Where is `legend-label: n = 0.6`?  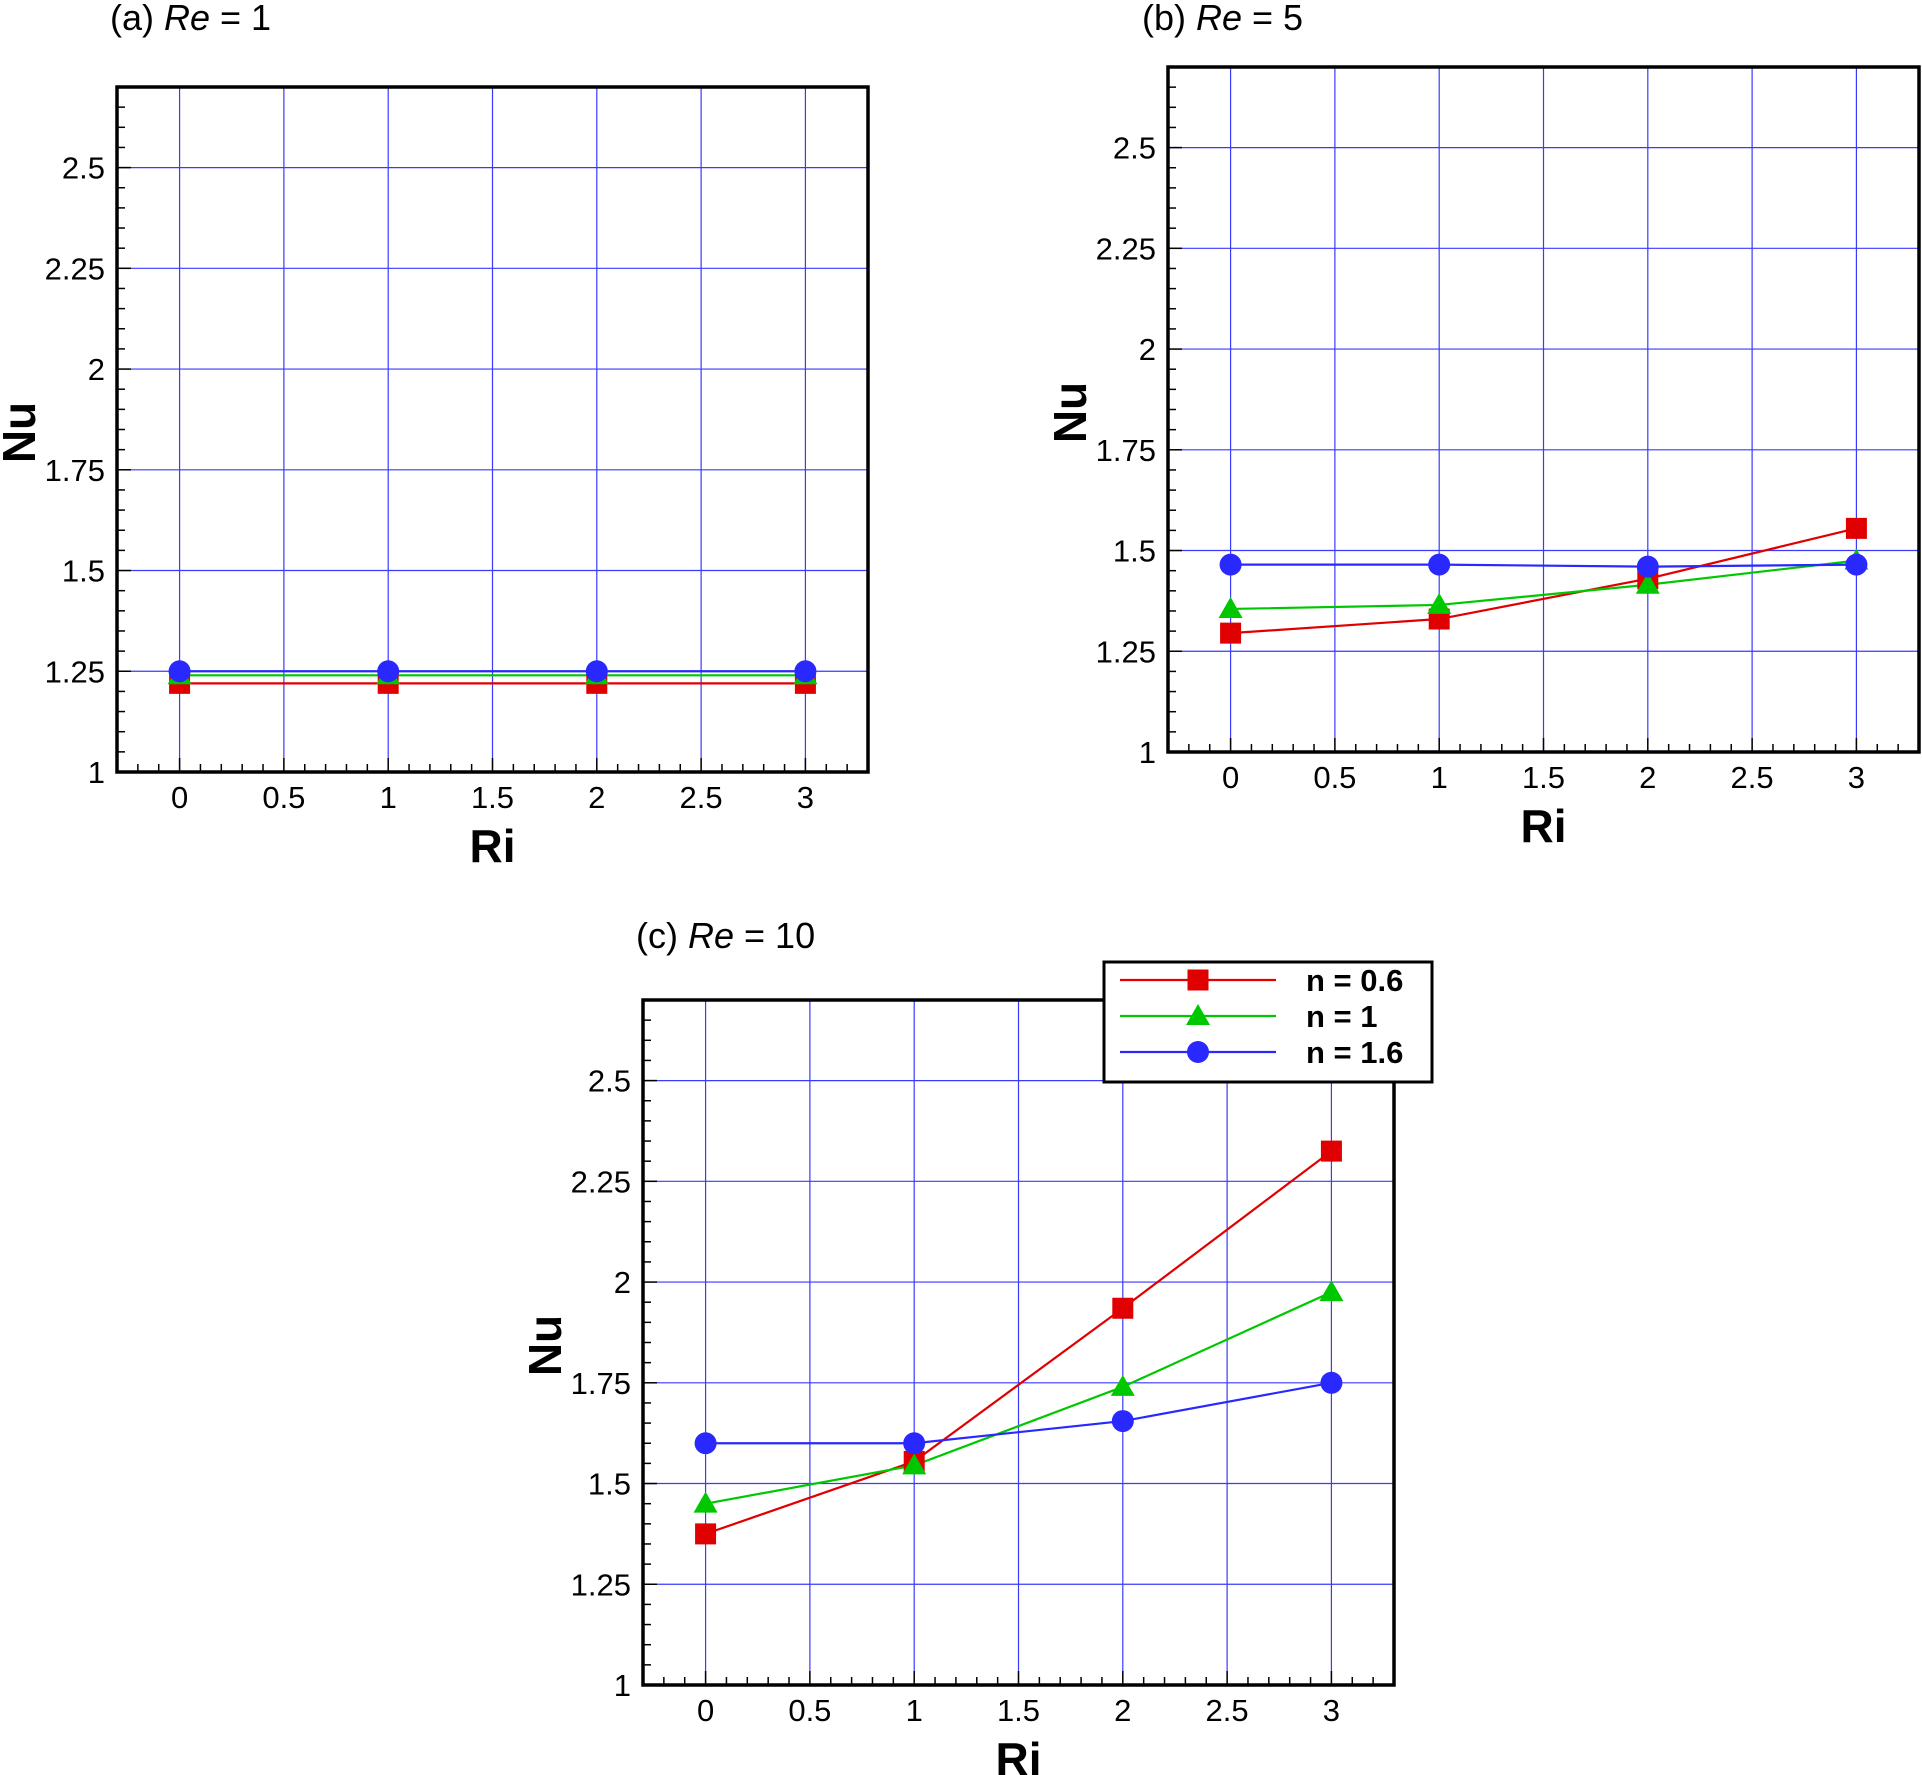
legend-label: n = 0.6 is located at coordinates (1354, 980).